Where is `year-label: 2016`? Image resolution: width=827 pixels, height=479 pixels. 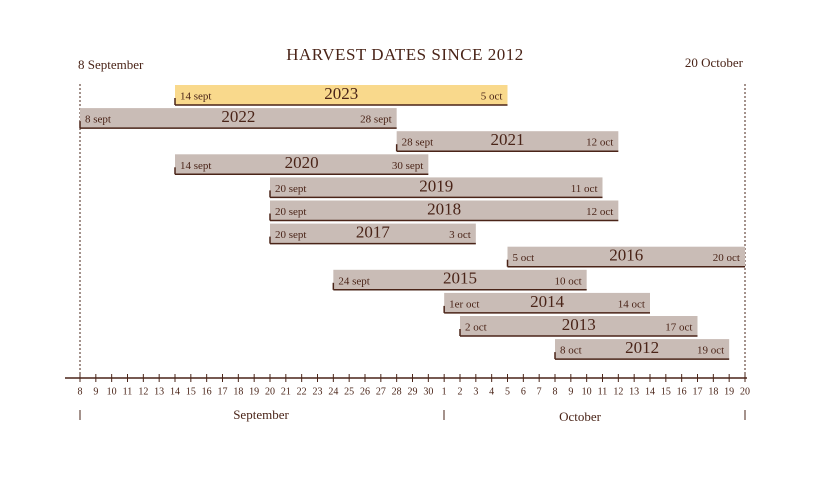
year-label: 2016 is located at coordinates (626, 255).